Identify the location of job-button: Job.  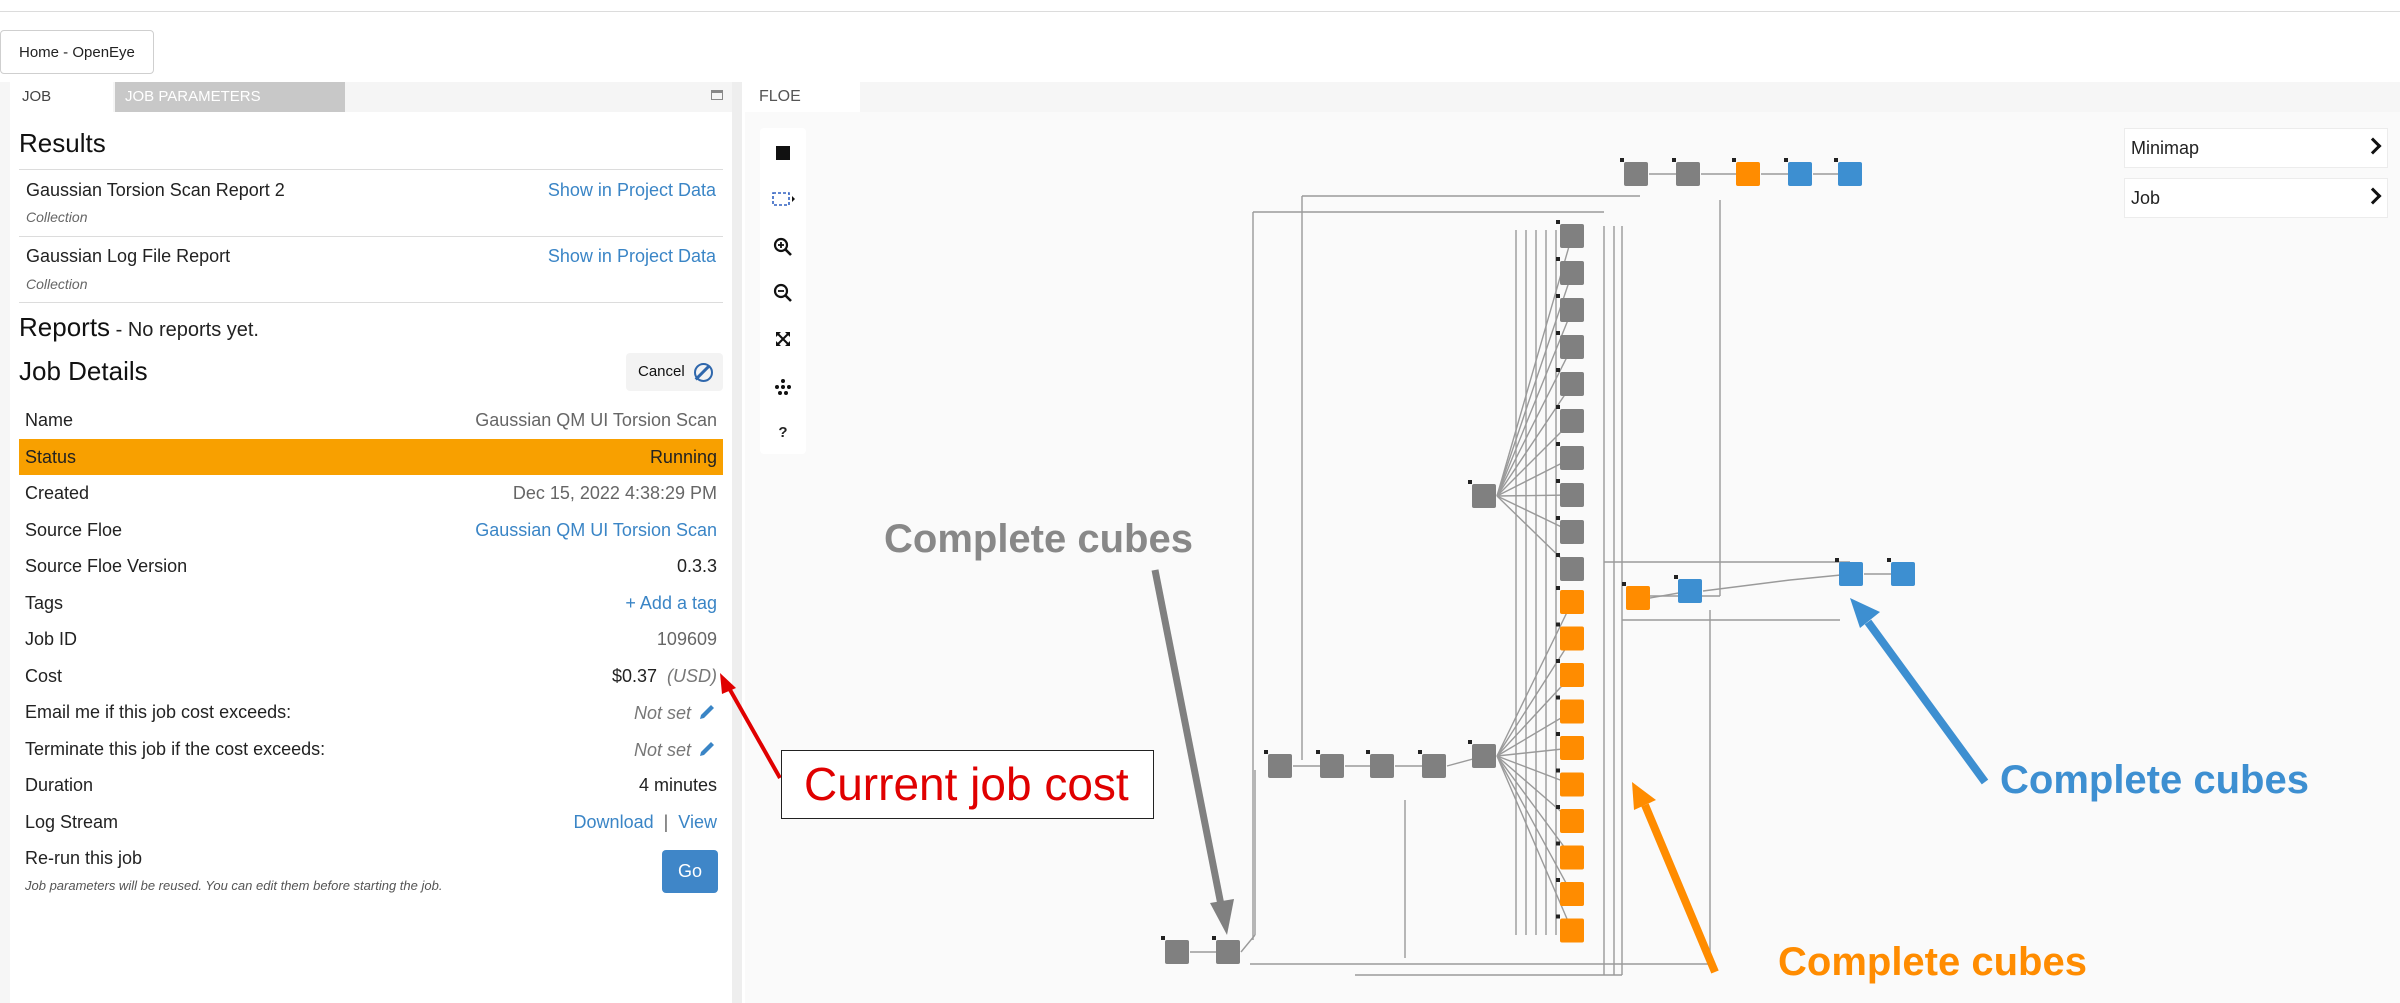
(2256, 198).